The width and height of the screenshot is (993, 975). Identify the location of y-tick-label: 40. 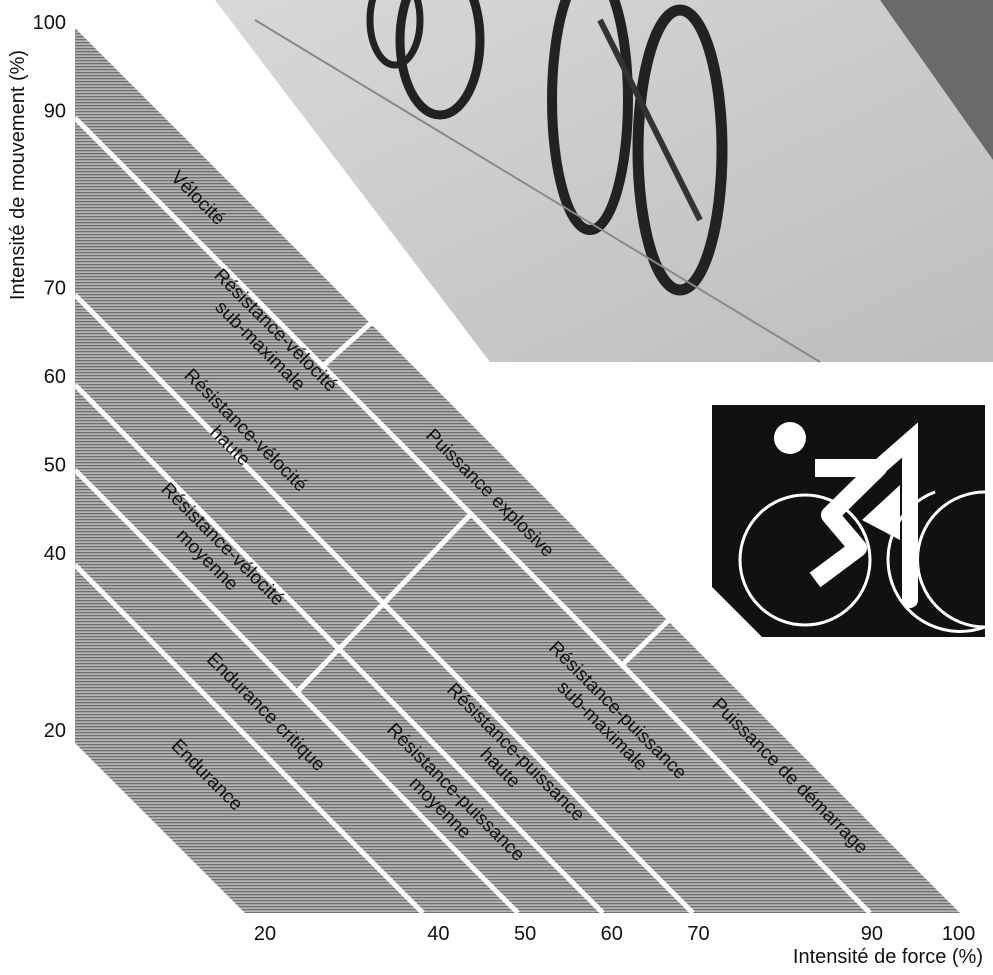
(55, 554).